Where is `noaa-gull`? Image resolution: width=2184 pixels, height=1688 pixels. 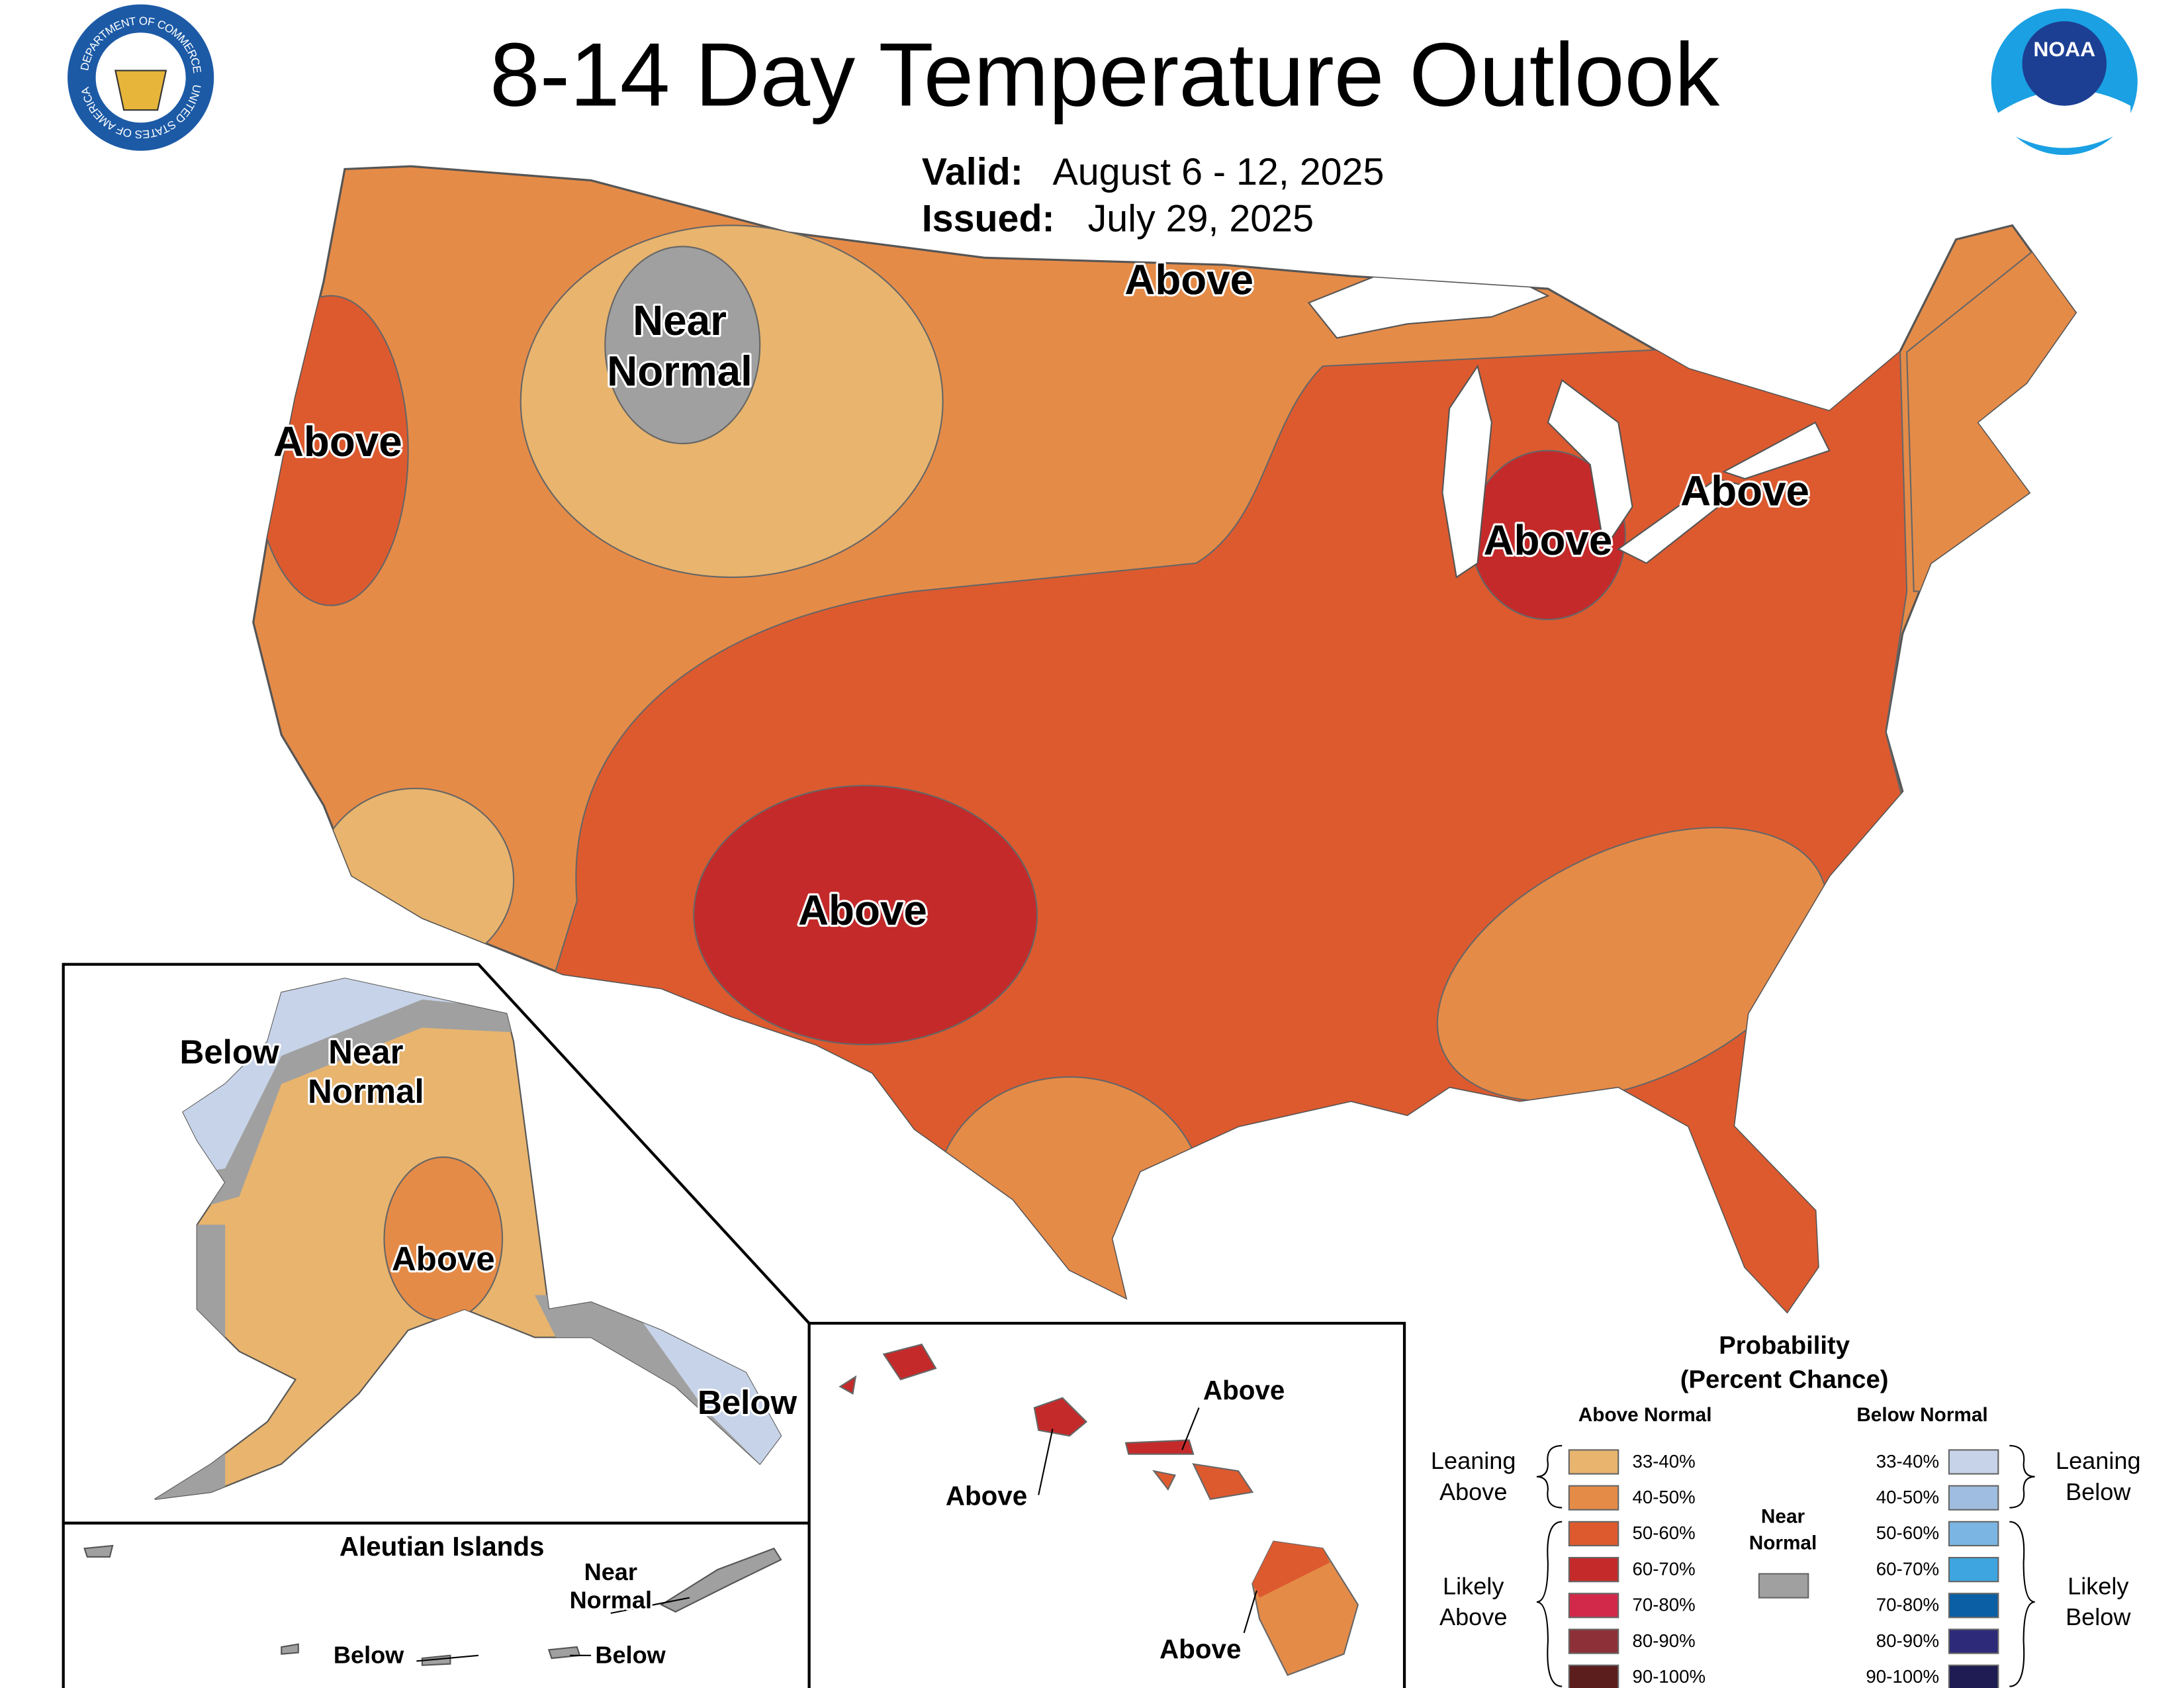 noaa-gull is located at coordinates (2064, 118).